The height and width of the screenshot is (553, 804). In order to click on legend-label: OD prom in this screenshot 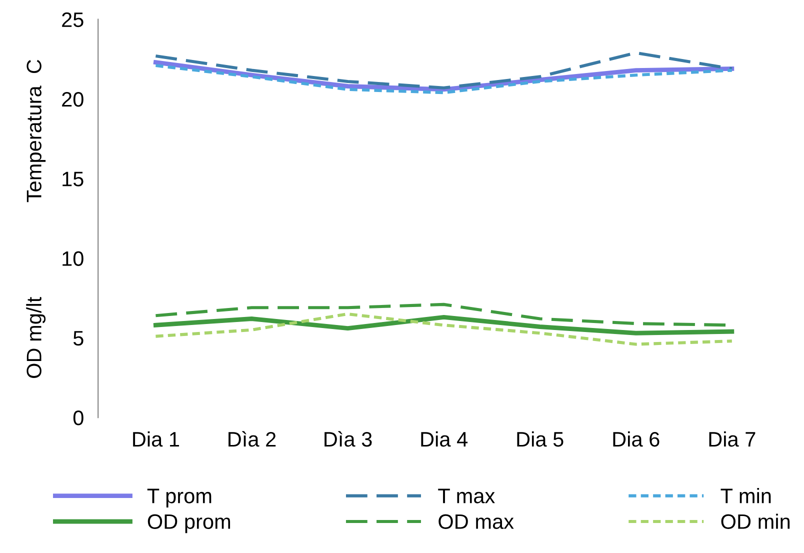, I will do `click(189, 524)`.